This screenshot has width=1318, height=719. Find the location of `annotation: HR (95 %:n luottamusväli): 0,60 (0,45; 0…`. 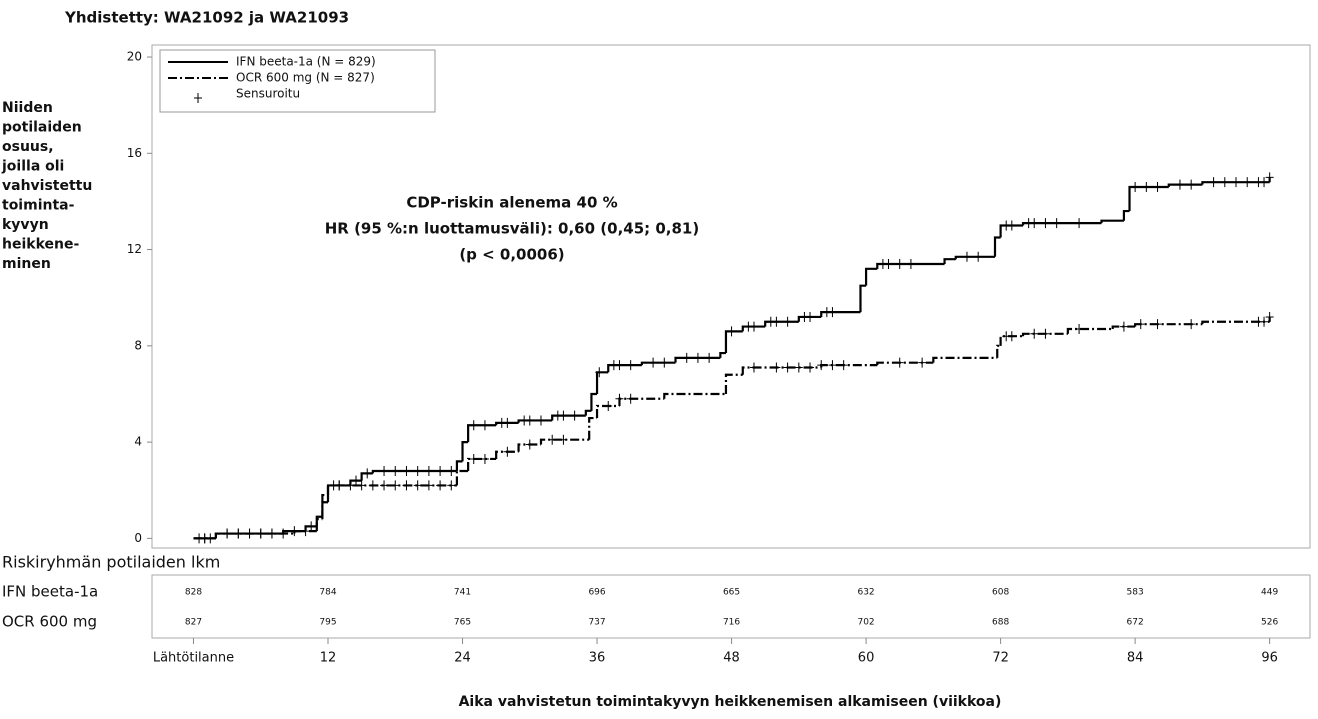

annotation: HR (95 %:n luottamusväli): 0,60 (0,45; 0… is located at coordinates (512, 229).